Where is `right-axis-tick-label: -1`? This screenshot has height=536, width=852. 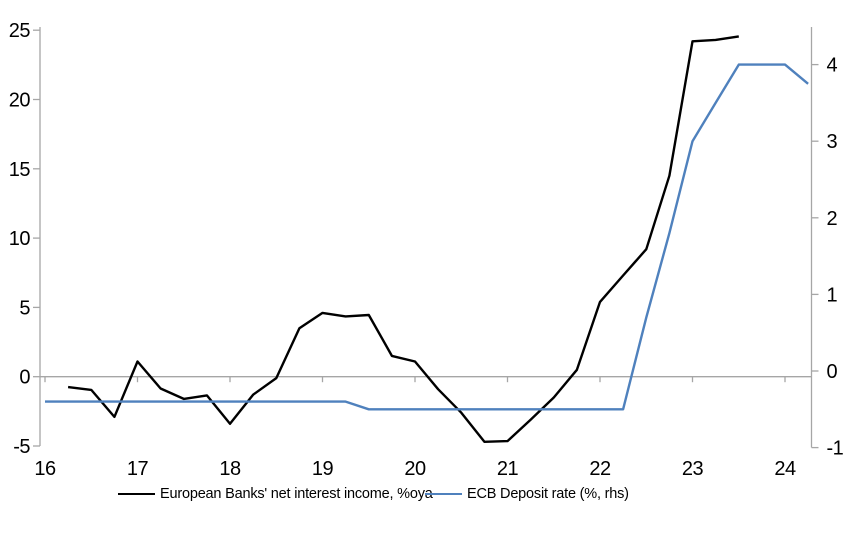
right-axis-tick-label: -1 is located at coordinates (835, 449).